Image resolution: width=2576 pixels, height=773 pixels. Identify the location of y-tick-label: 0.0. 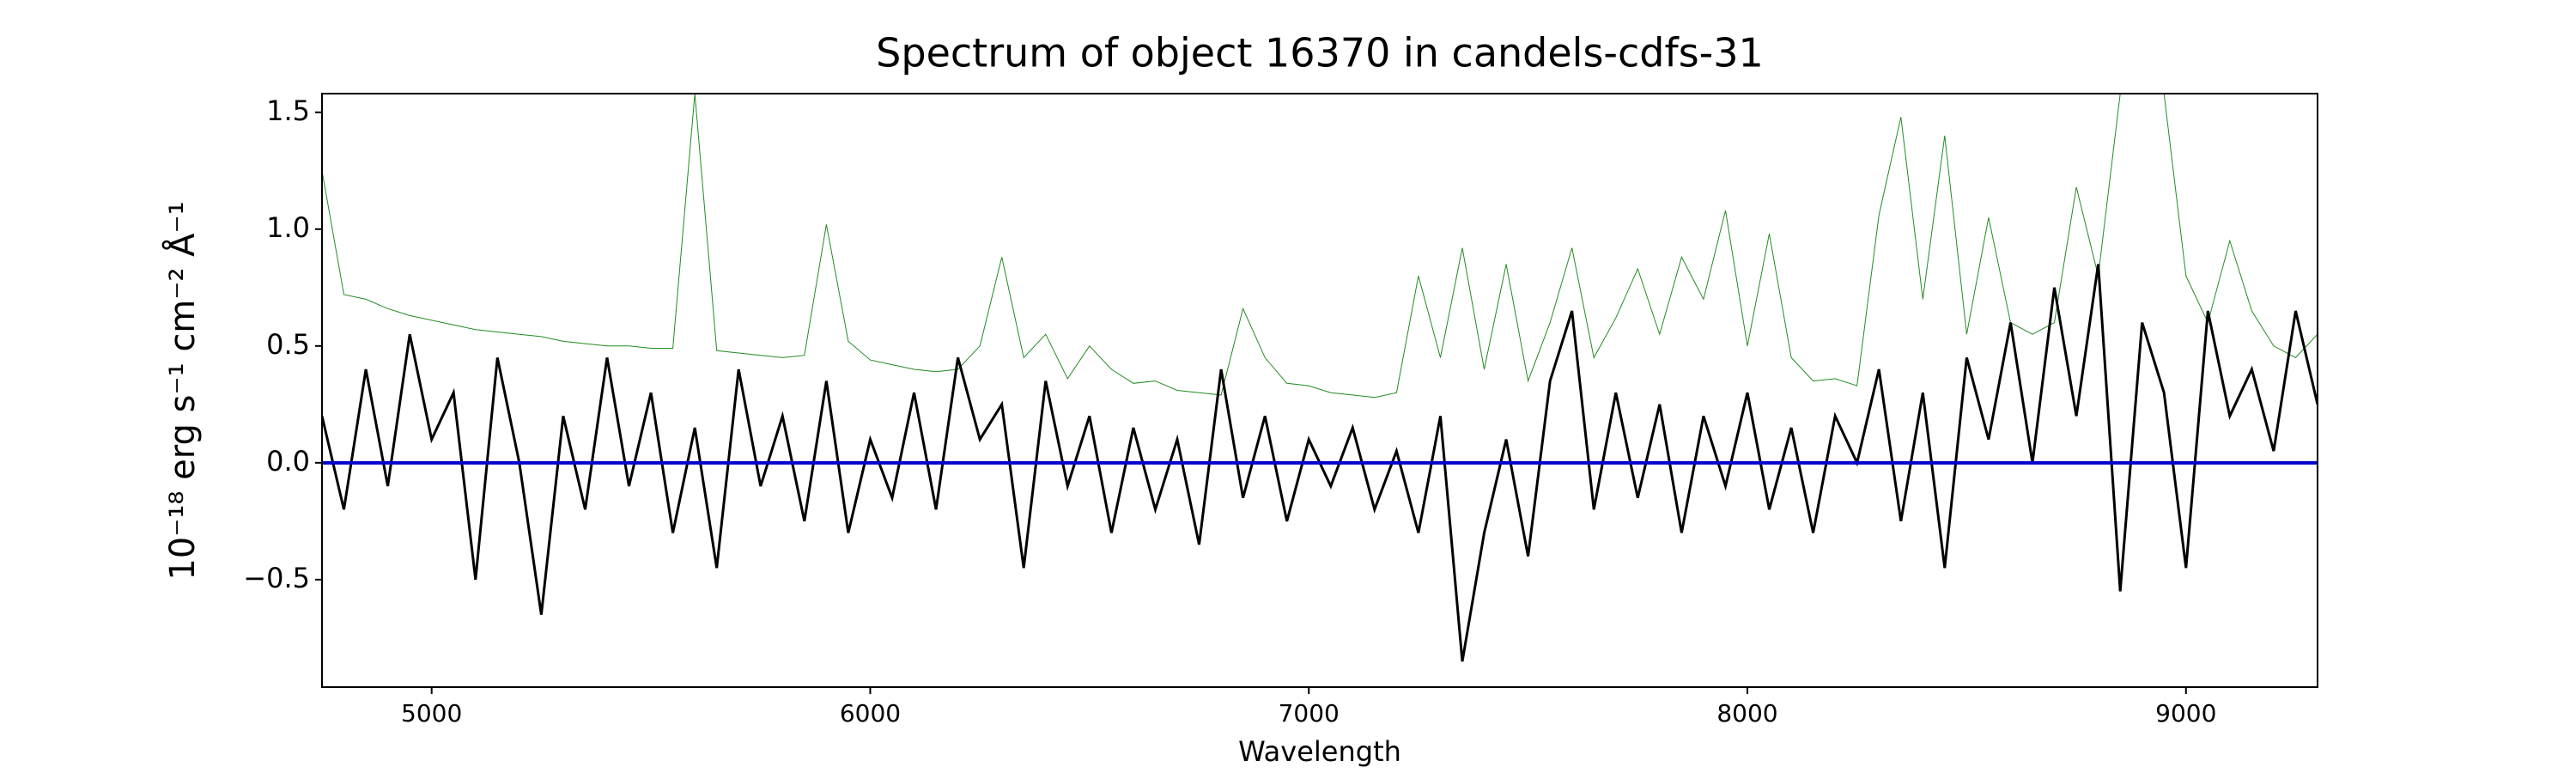
(288, 462).